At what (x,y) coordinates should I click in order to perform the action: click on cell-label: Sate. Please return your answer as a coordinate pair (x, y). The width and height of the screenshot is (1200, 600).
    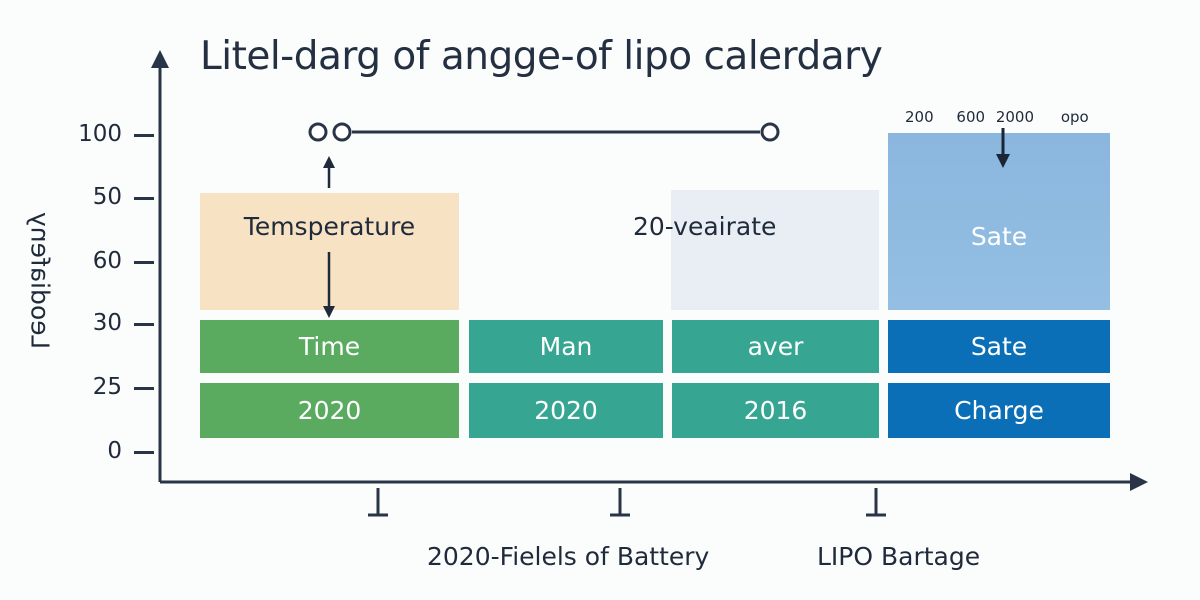
    Looking at the image, I should click on (999, 346).